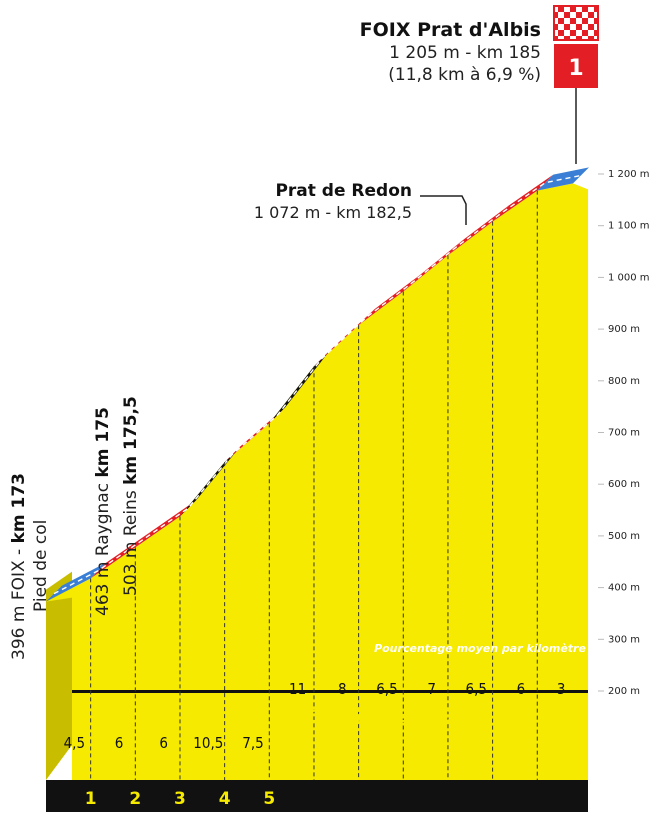 The width and height of the screenshot is (659, 827). I want to click on km-labels: 1 2 3 4 5 6 7 8 9 10 11, so click(317, 758).